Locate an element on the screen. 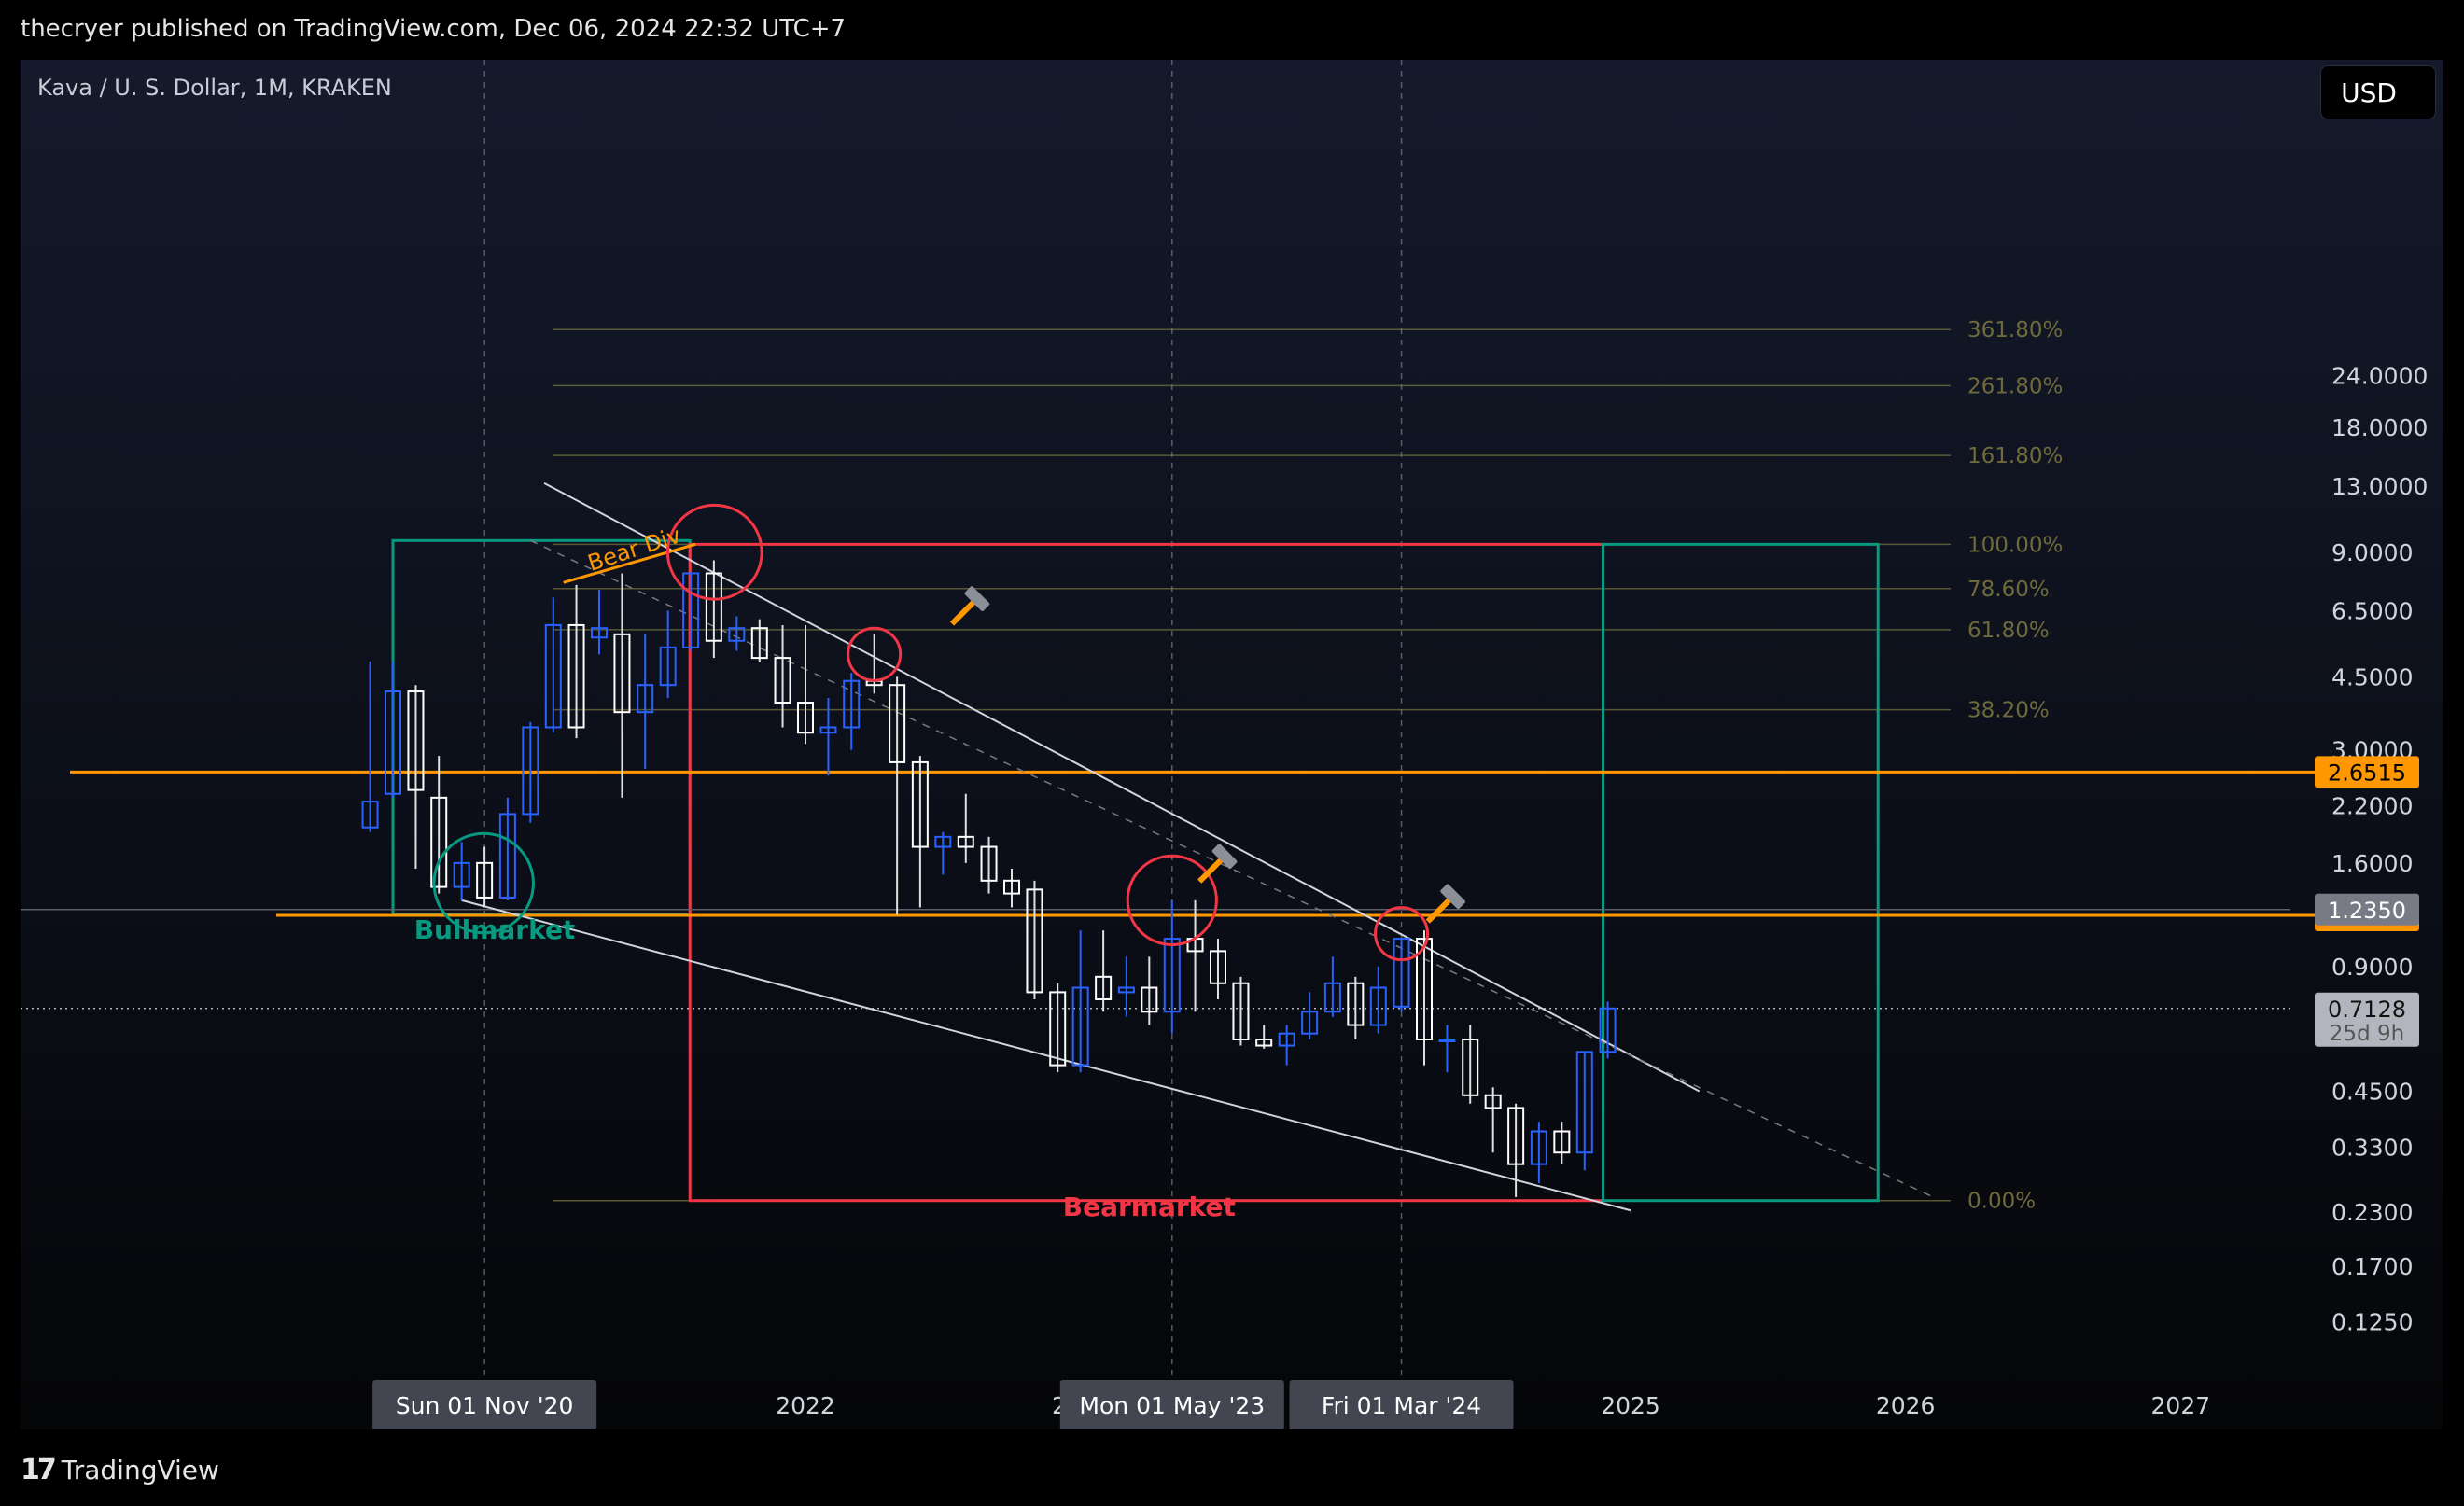 This screenshot has width=2464, height=1506. price-tick-label: 0.1250 is located at coordinates (2372, 1322).